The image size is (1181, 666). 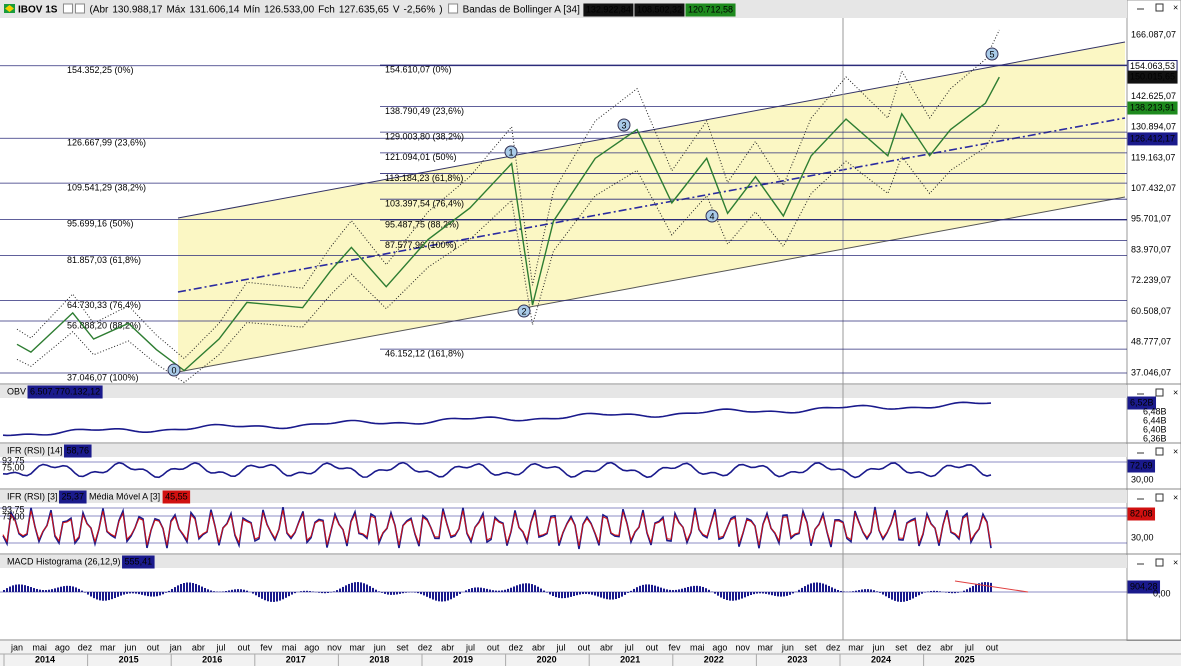 What do you see at coordinates (563, 496) in the screenshot?
I see `panel-header` at bounding box center [563, 496].